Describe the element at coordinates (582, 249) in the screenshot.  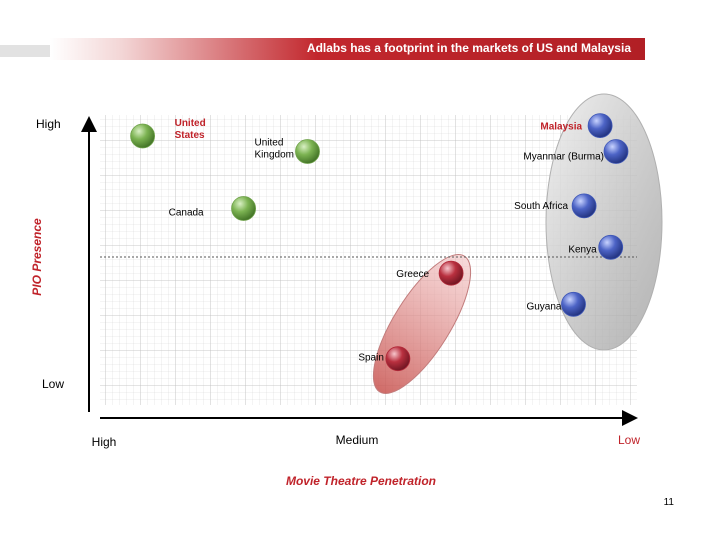
I see `label-kenya: Kenya` at that location.